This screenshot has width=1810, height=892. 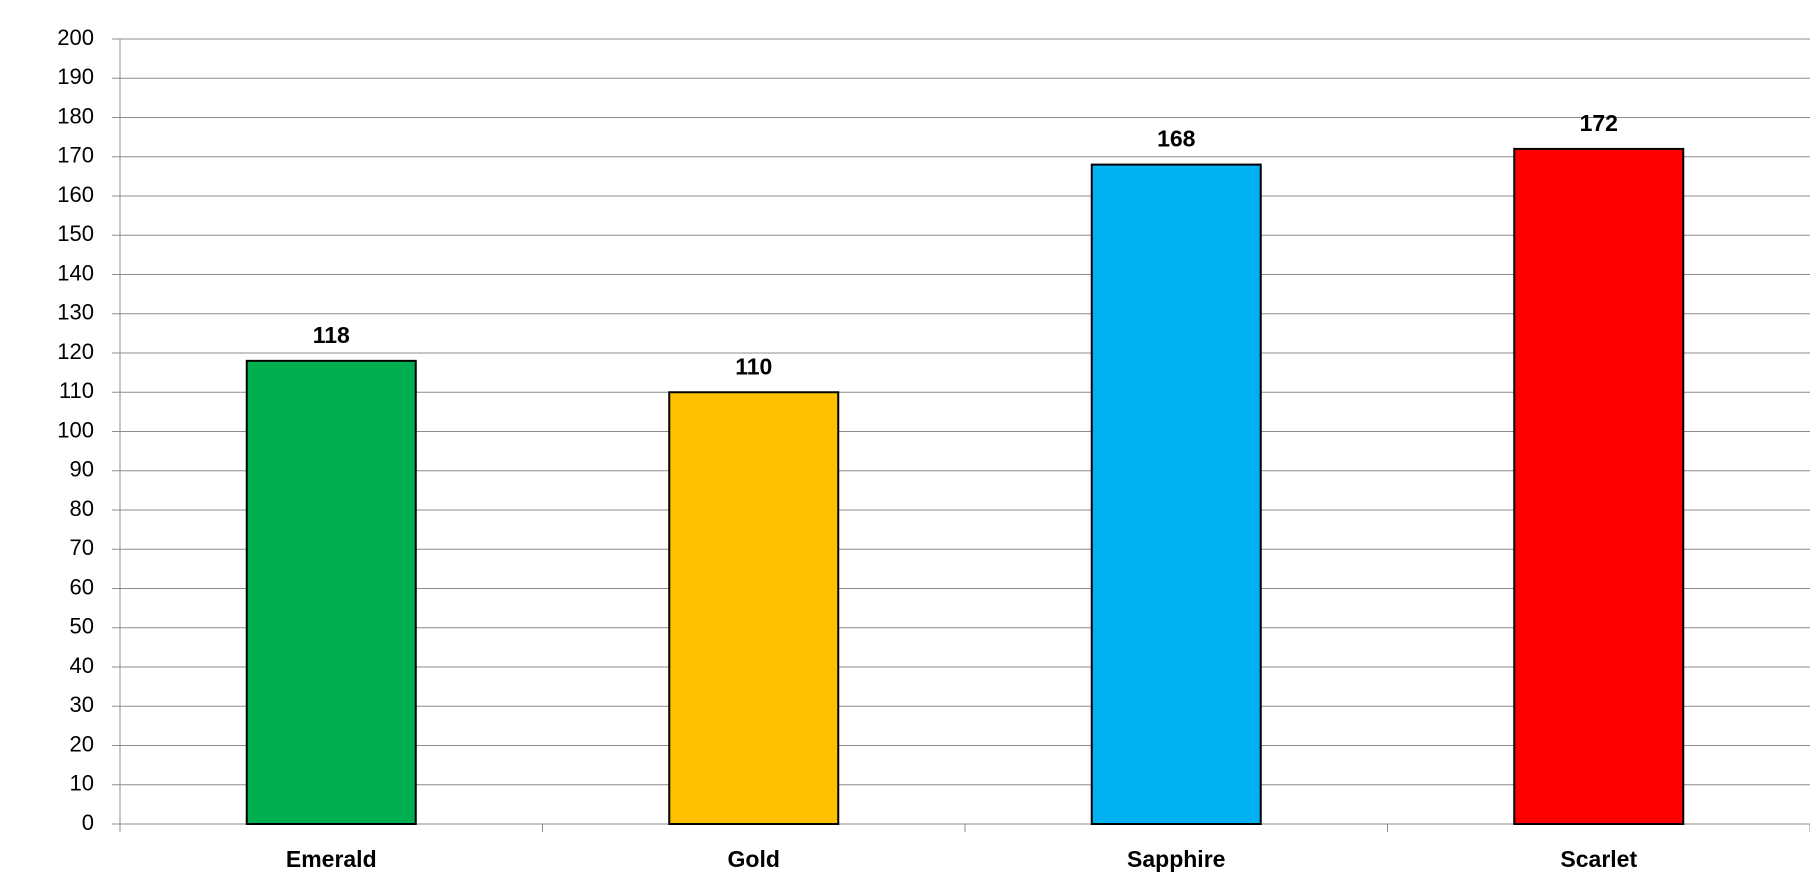 What do you see at coordinates (753, 366) in the screenshot?
I see `data-label: 110` at bounding box center [753, 366].